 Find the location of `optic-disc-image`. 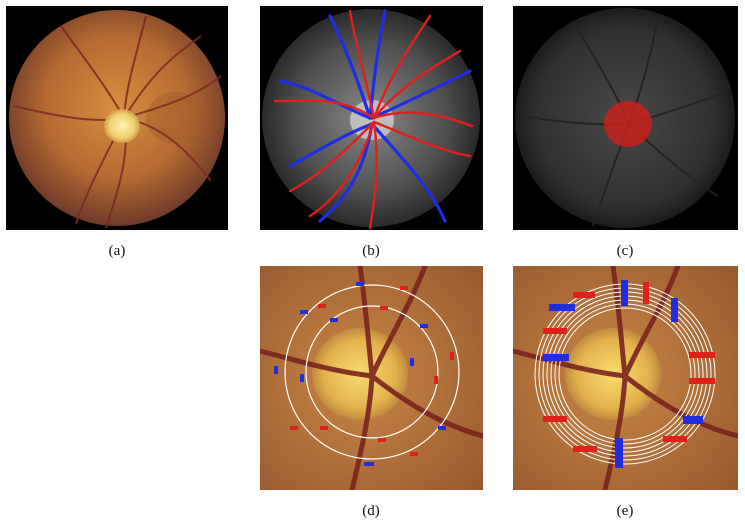

optic-disc-image is located at coordinates (625, 118).